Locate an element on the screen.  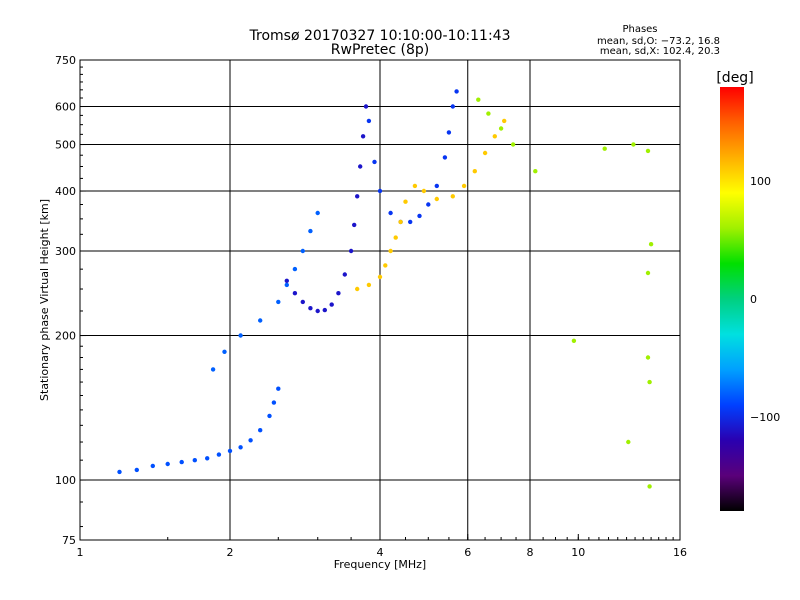
chart-subtitle: RwPretec (8p) is located at coordinates (380, 50).